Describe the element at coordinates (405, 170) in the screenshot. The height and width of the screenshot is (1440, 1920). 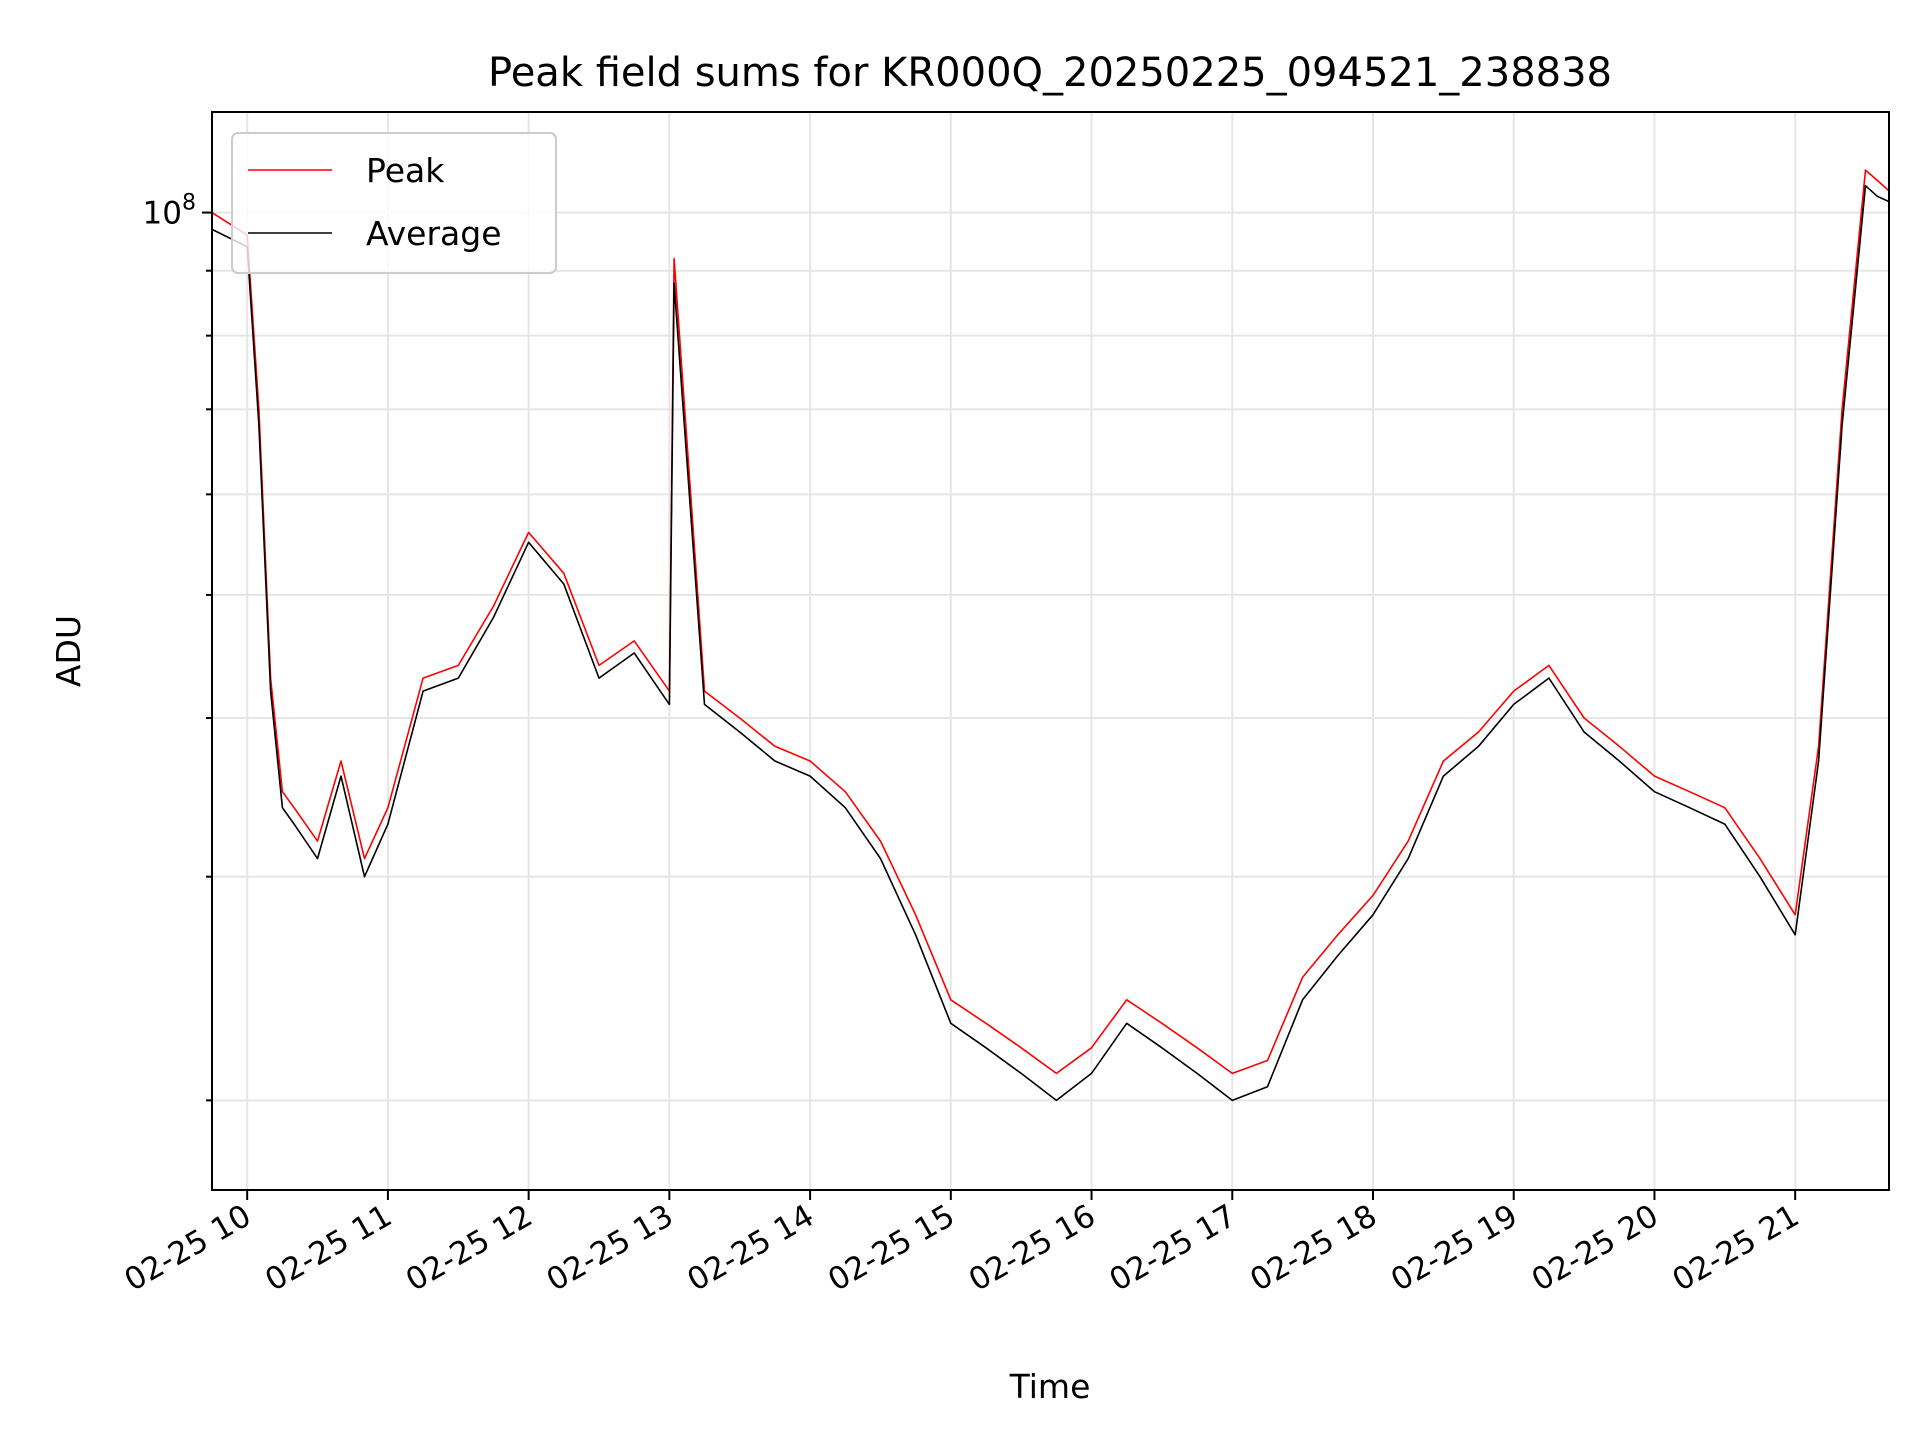
I see `legend-label-peak: Peak` at that location.